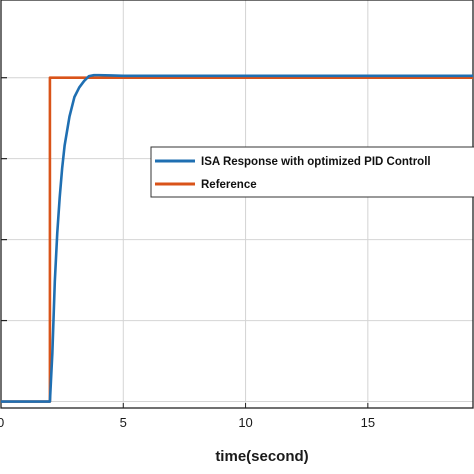  What do you see at coordinates (368, 422) in the screenshot?
I see `x-tick-label: 15` at bounding box center [368, 422].